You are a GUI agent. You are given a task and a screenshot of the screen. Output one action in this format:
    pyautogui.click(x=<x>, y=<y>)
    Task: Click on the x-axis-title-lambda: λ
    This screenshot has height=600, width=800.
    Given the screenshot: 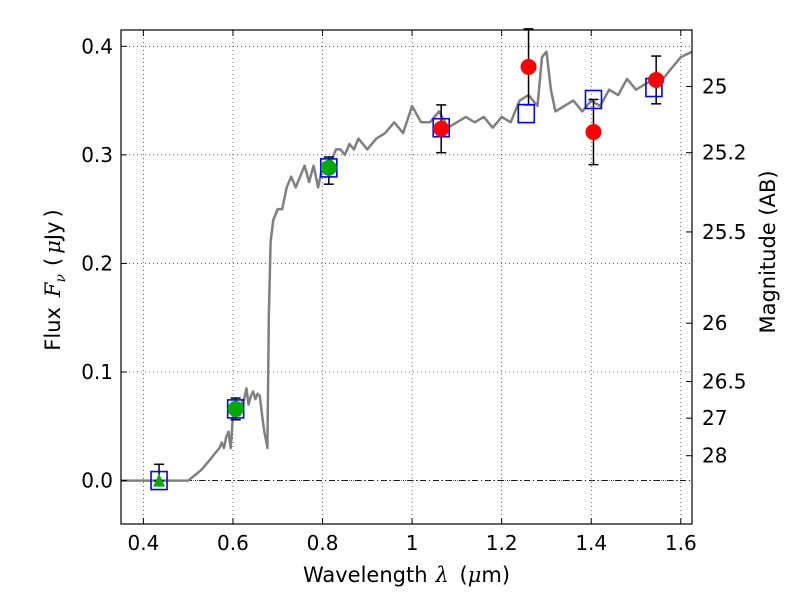 What is the action you would take?
    pyautogui.click(x=442, y=575)
    